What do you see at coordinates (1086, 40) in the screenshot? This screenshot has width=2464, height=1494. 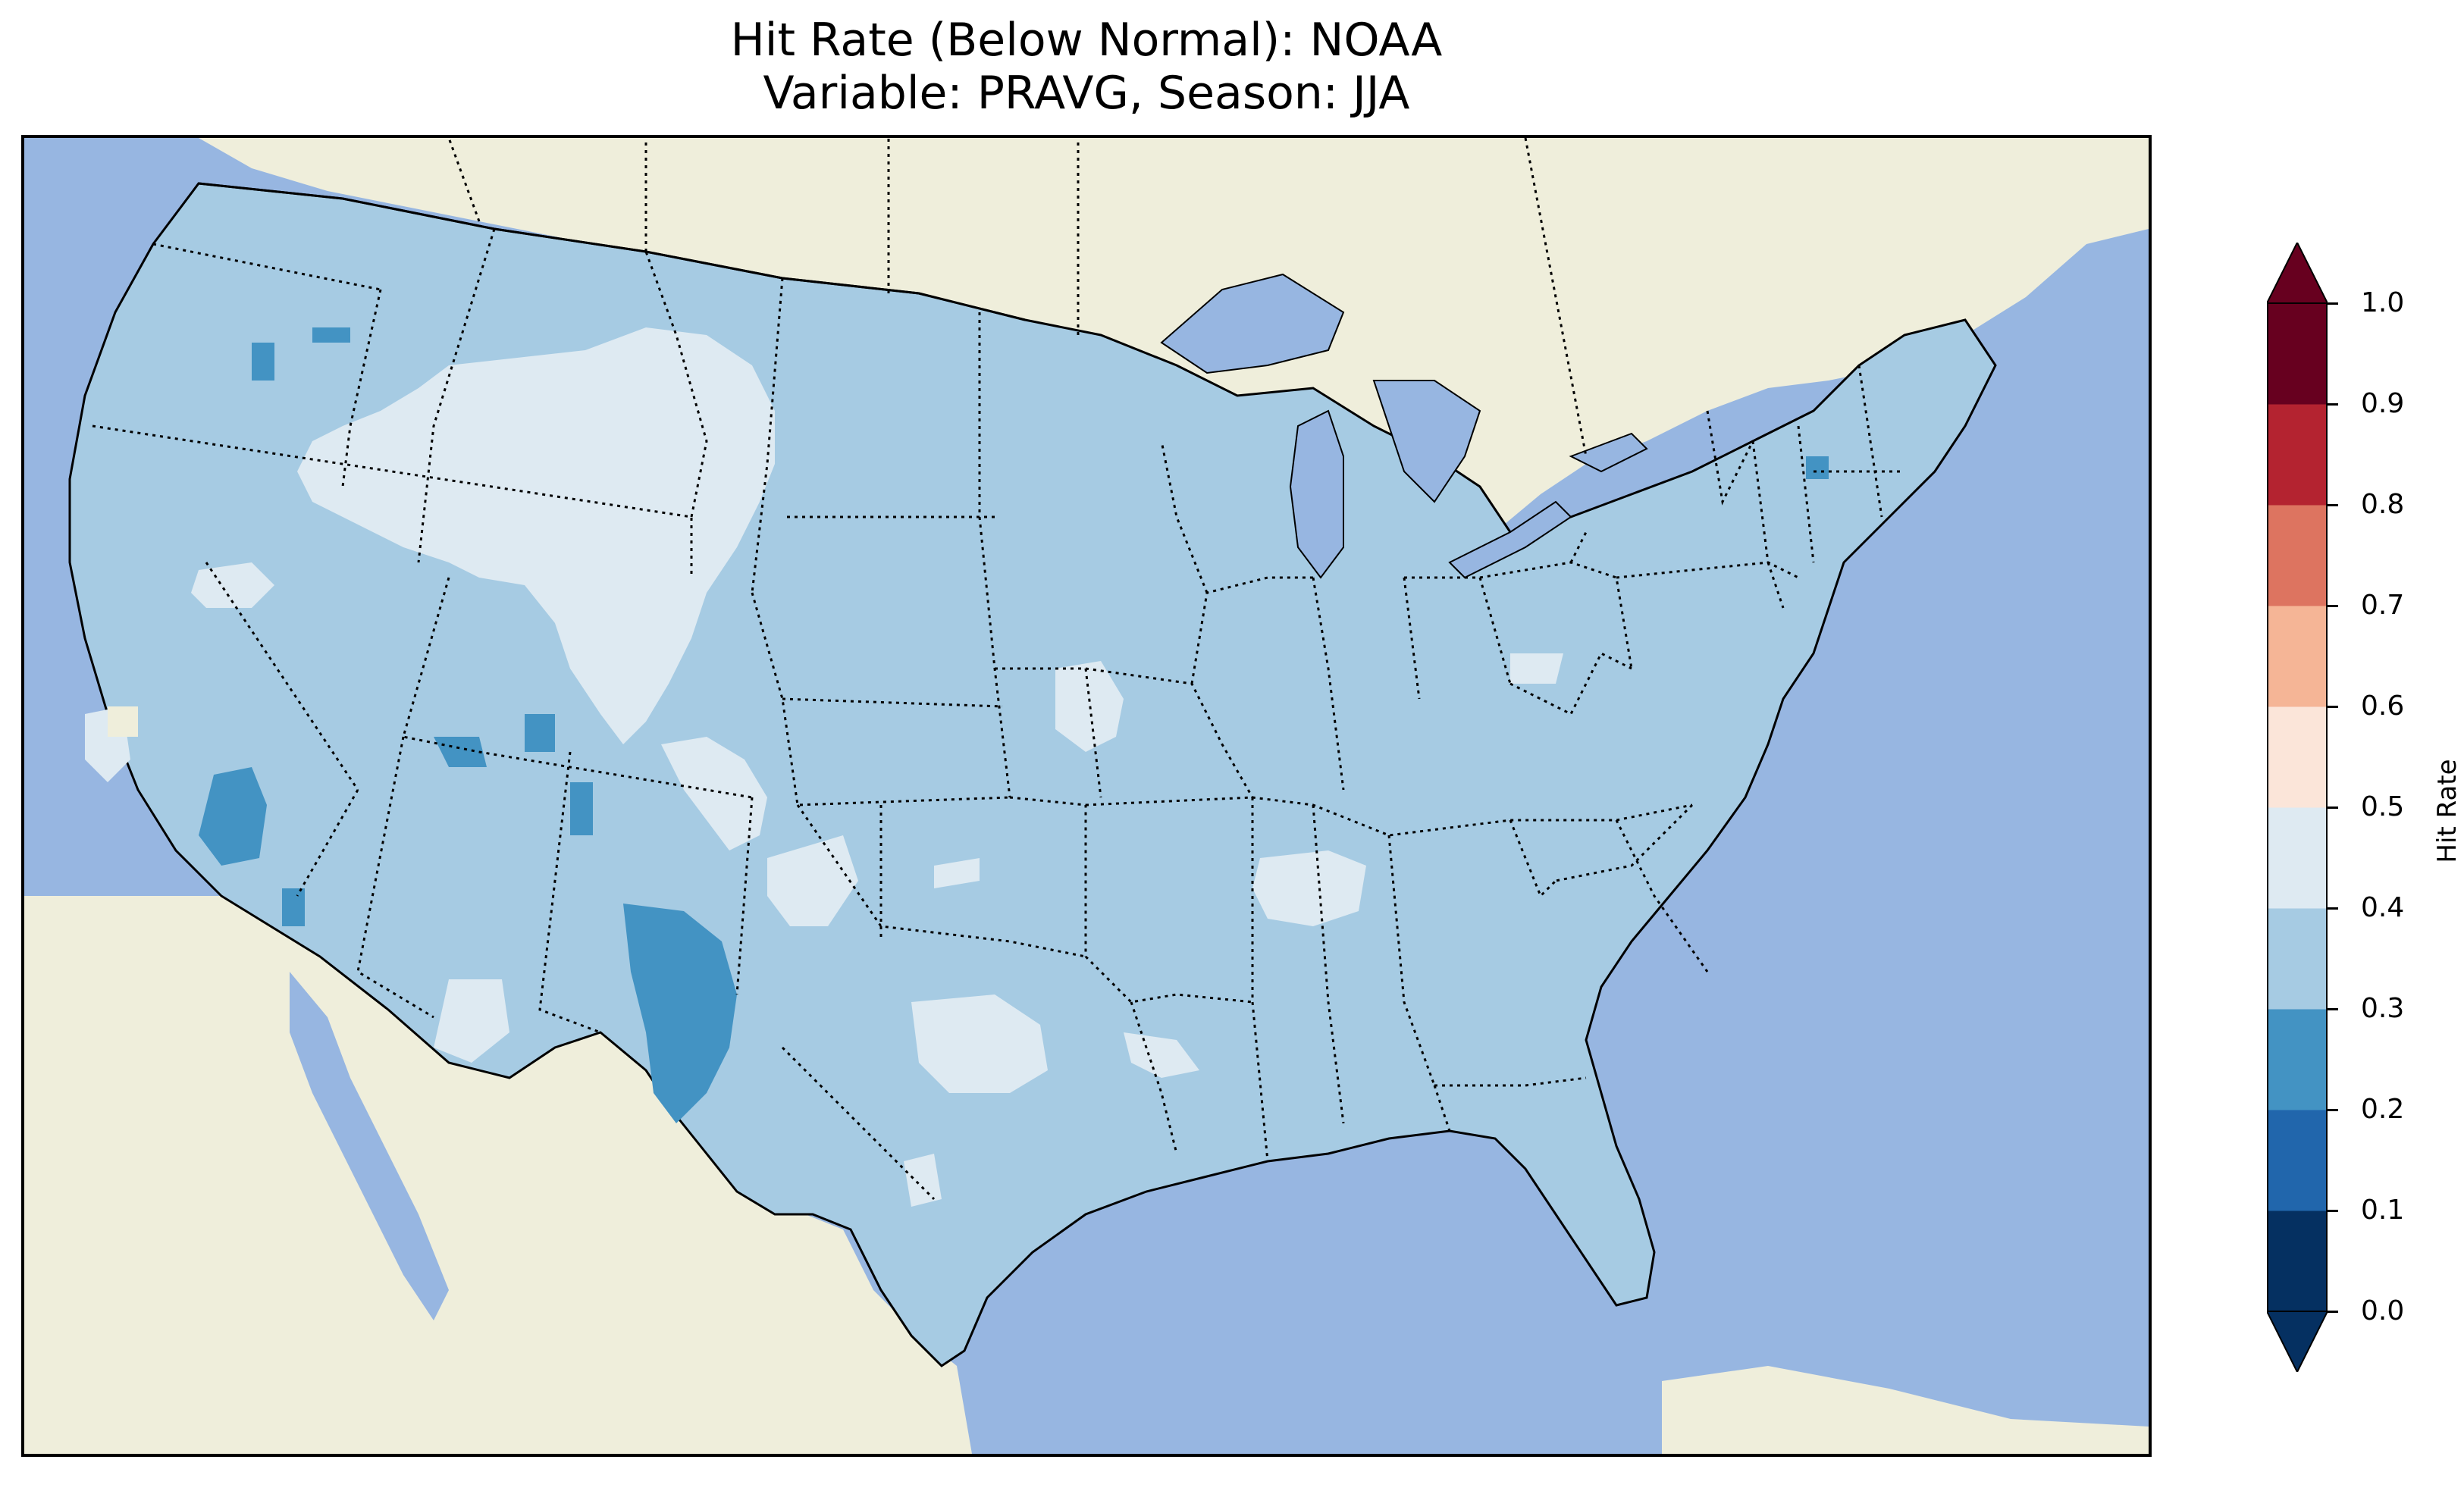 I see `title-line-1: Hit Rate (Below Normal): NOAA` at bounding box center [1086, 40].